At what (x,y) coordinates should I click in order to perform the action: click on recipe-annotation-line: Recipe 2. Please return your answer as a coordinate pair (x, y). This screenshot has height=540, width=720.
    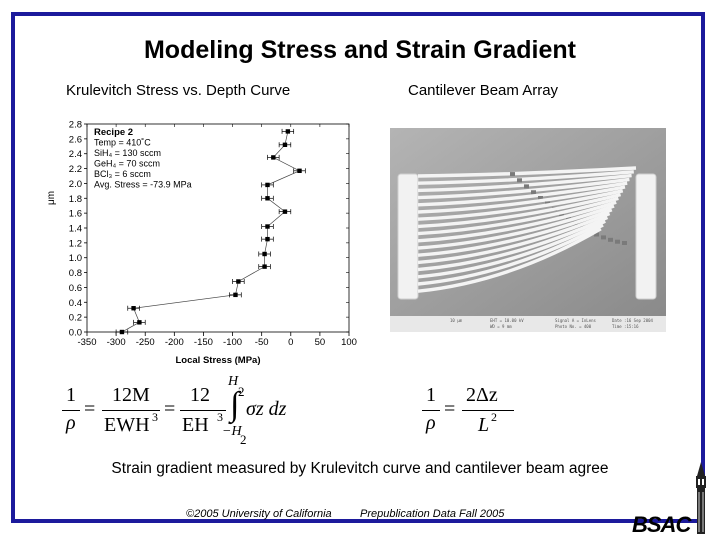
    Looking at the image, I should click on (113, 132).